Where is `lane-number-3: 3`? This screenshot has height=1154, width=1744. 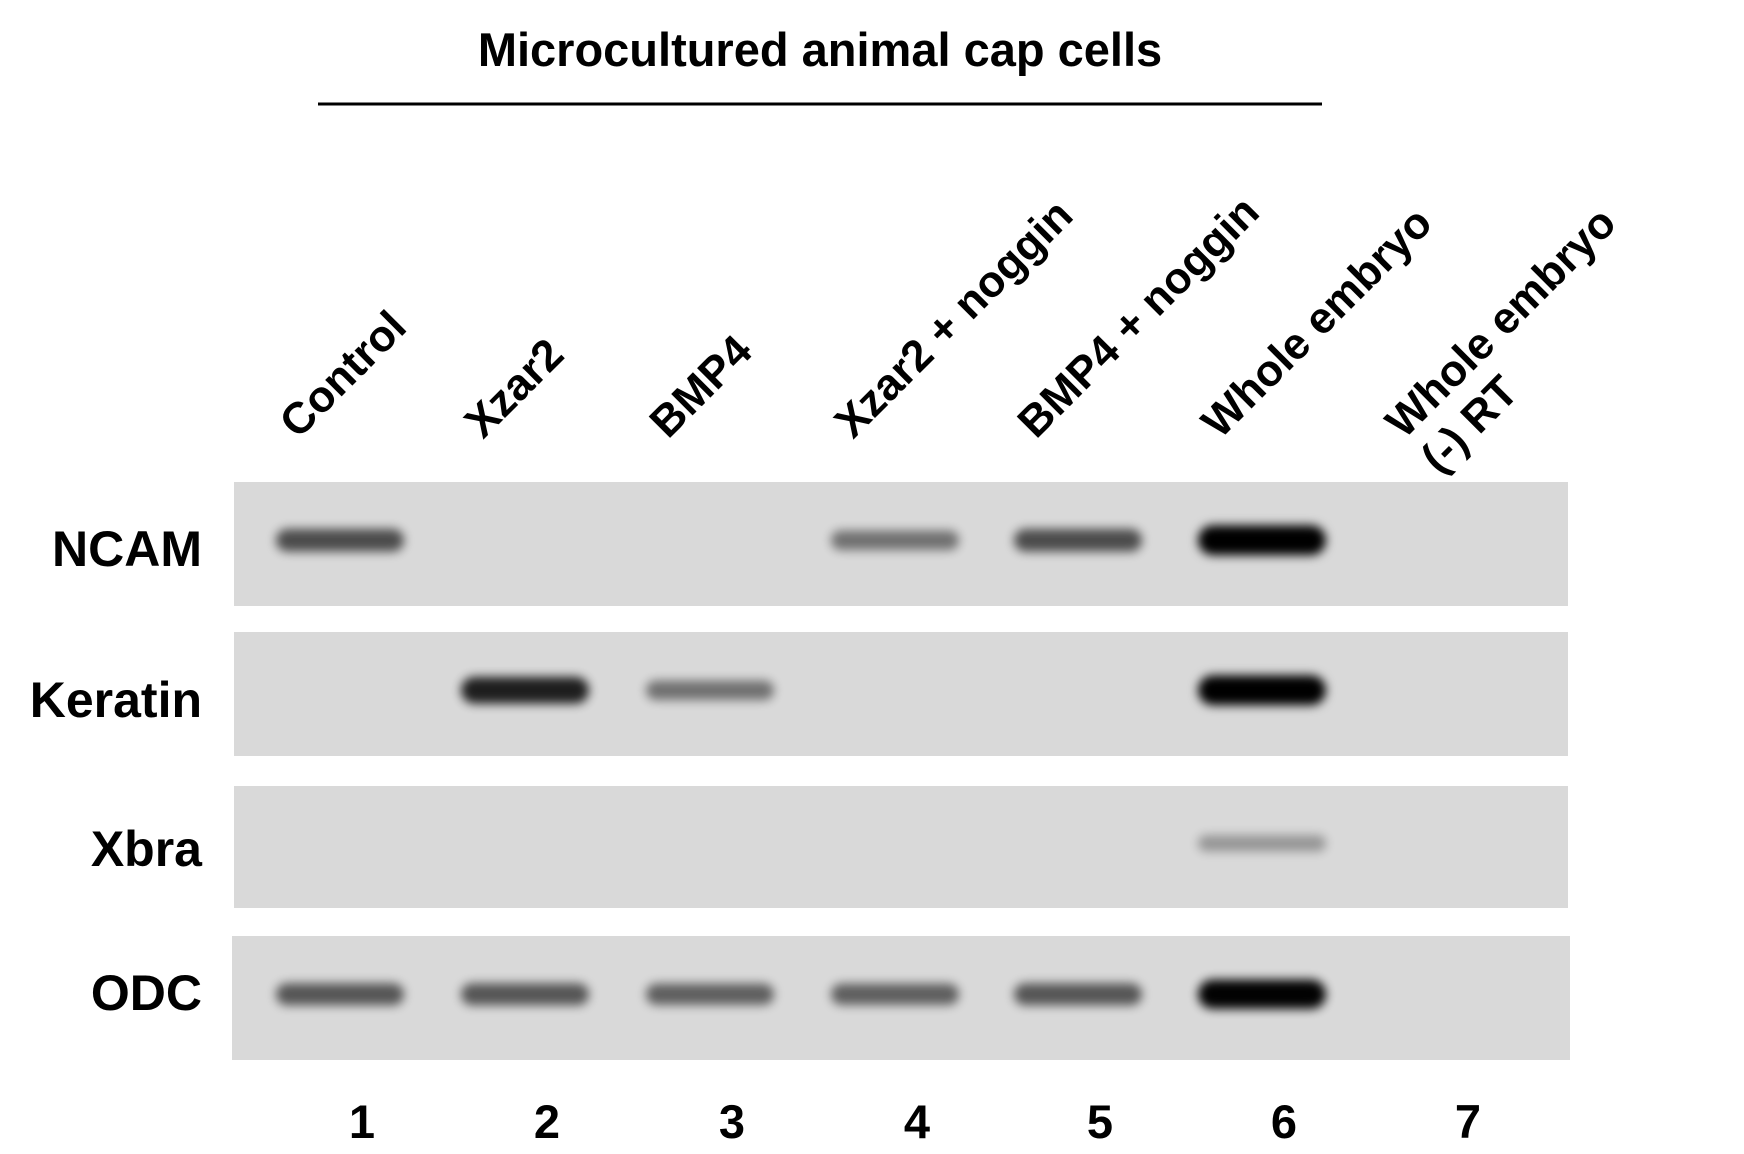
lane-number-3: 3 is located at coordinates (732, 1121).